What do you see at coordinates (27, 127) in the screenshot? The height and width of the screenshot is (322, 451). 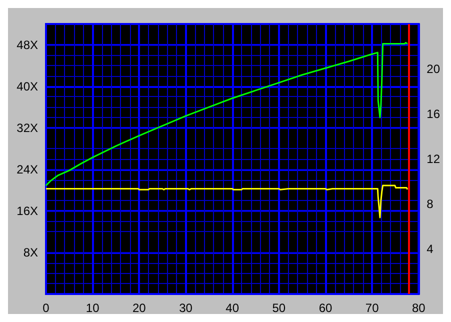 I see `y-tick-label: 32X` at bounding box center [27, 127].